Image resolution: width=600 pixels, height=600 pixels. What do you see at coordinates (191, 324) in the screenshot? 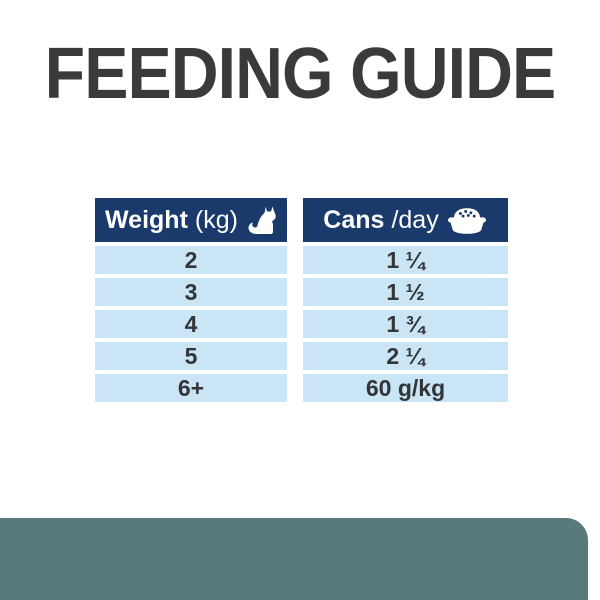
I see `weight-cell: 4` at bounding box center [191, 324].